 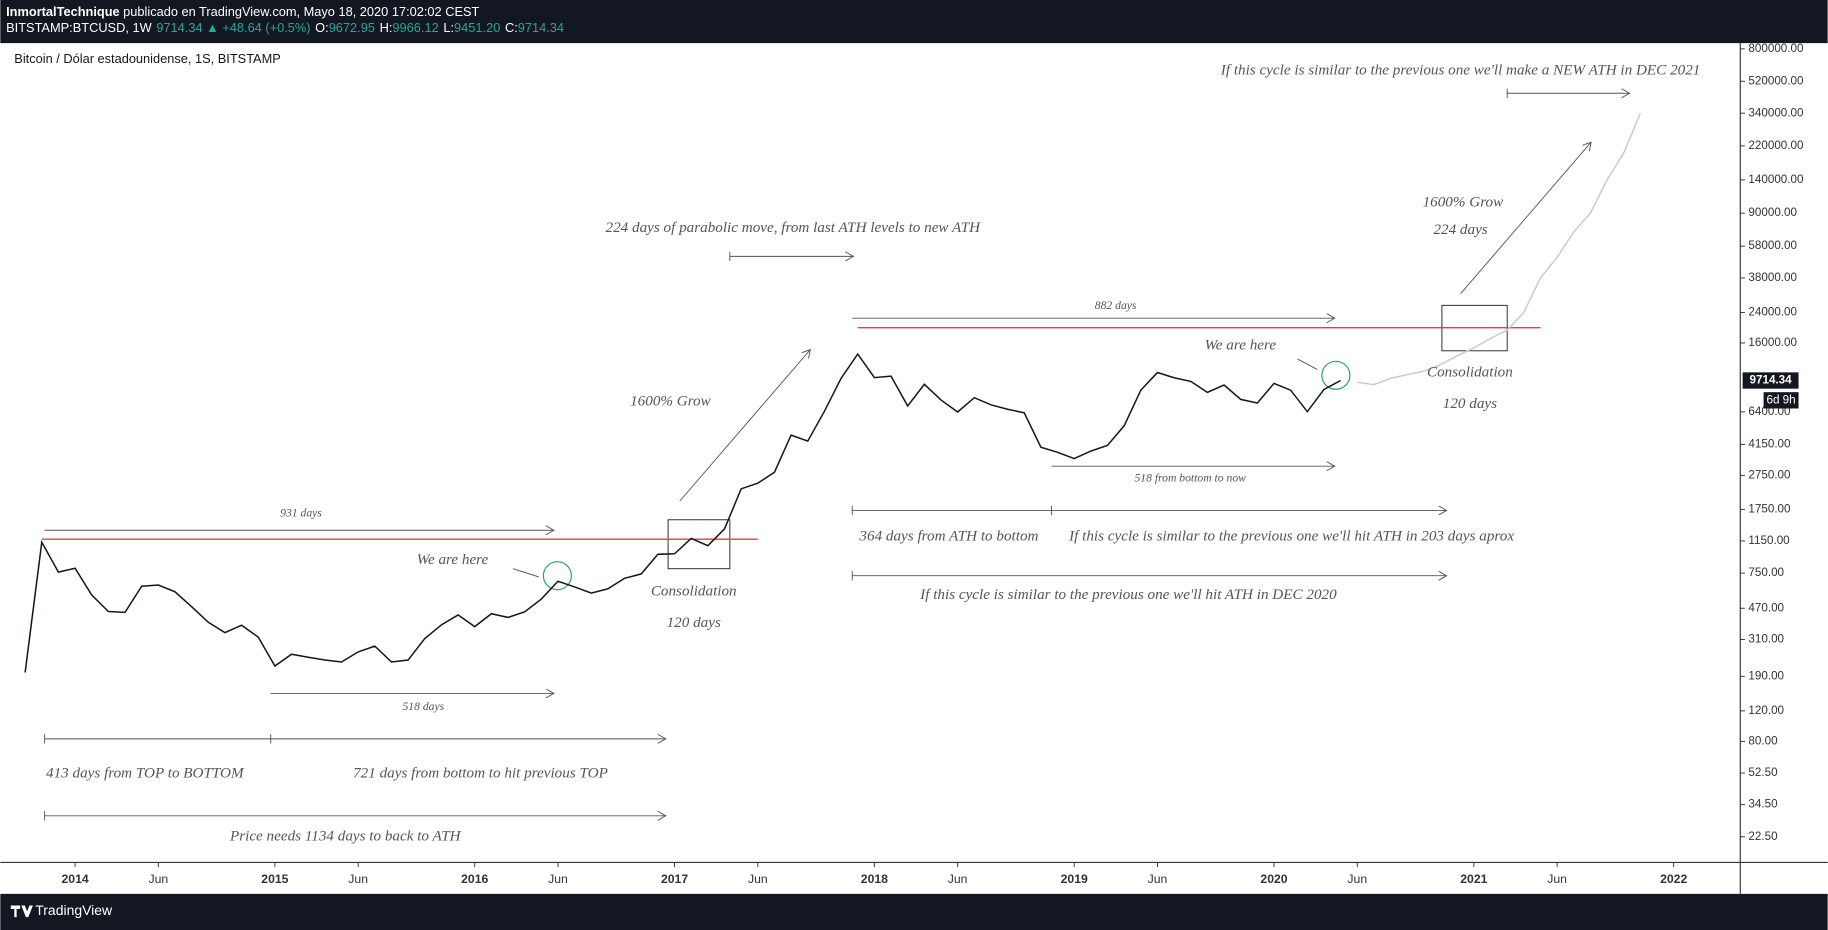 I want to click on annotation: 882 days, so click(x=1116, y=305).